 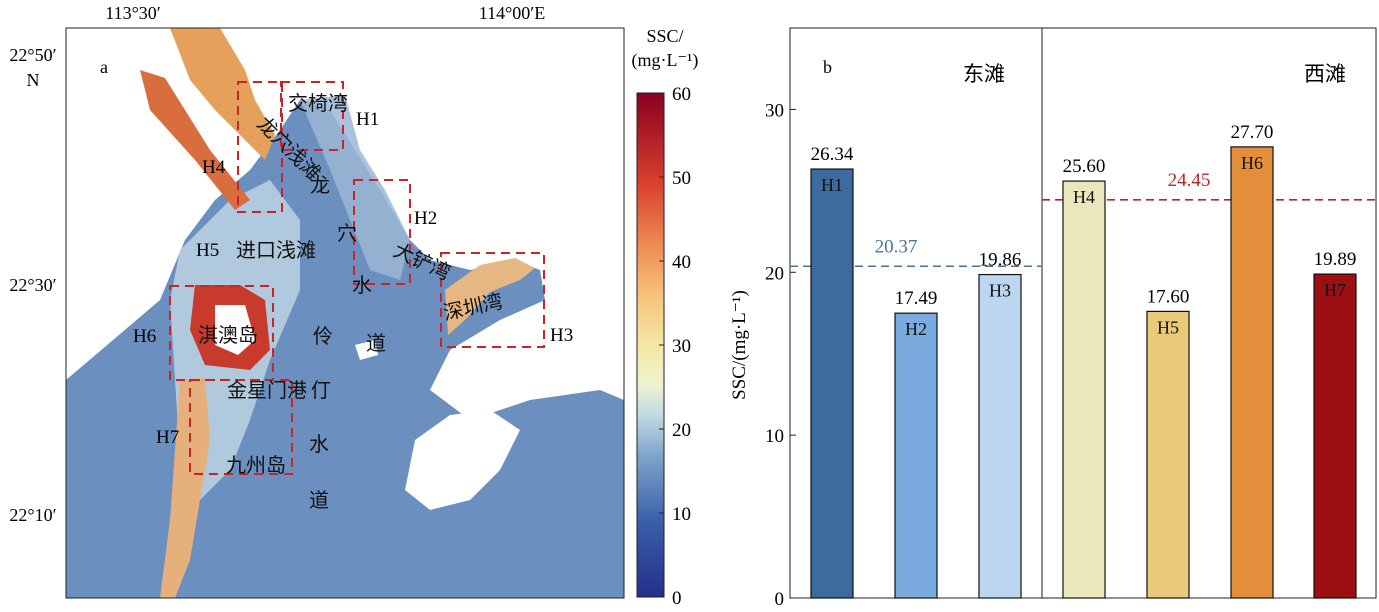 What do you see at coordinates (323, 336) in the screenshot?
I see `place-ling: 伶` at bounding box center [323, 336].